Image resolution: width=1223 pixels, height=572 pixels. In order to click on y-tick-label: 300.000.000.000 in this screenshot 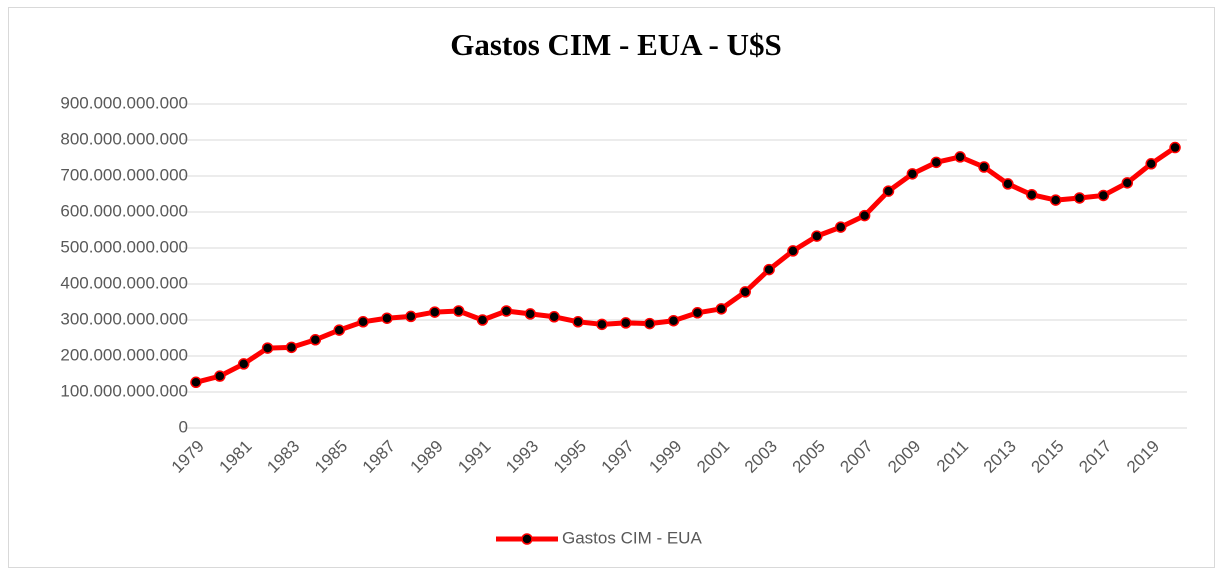, I will do `click(124, 318)`.